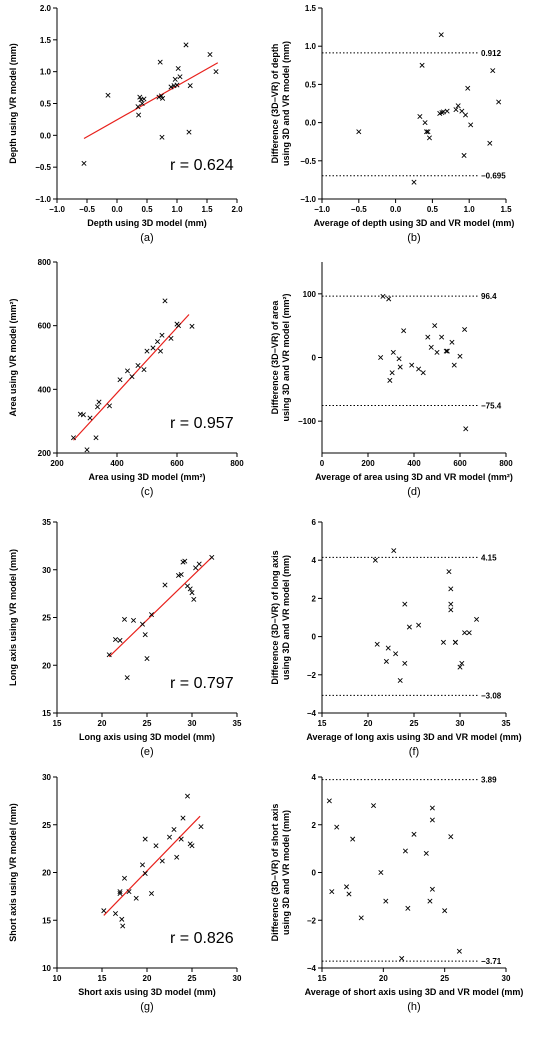  What do you see at coordinates (146, 1007) in the screenshot?
I see `panel-label: (g)` at bounding box center [146, 1007].